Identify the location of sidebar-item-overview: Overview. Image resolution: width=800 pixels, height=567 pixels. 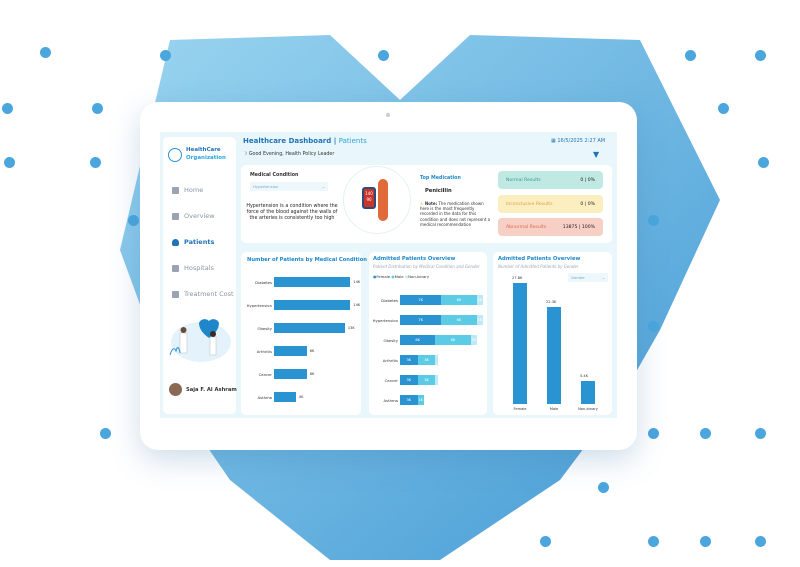
(193, 216).